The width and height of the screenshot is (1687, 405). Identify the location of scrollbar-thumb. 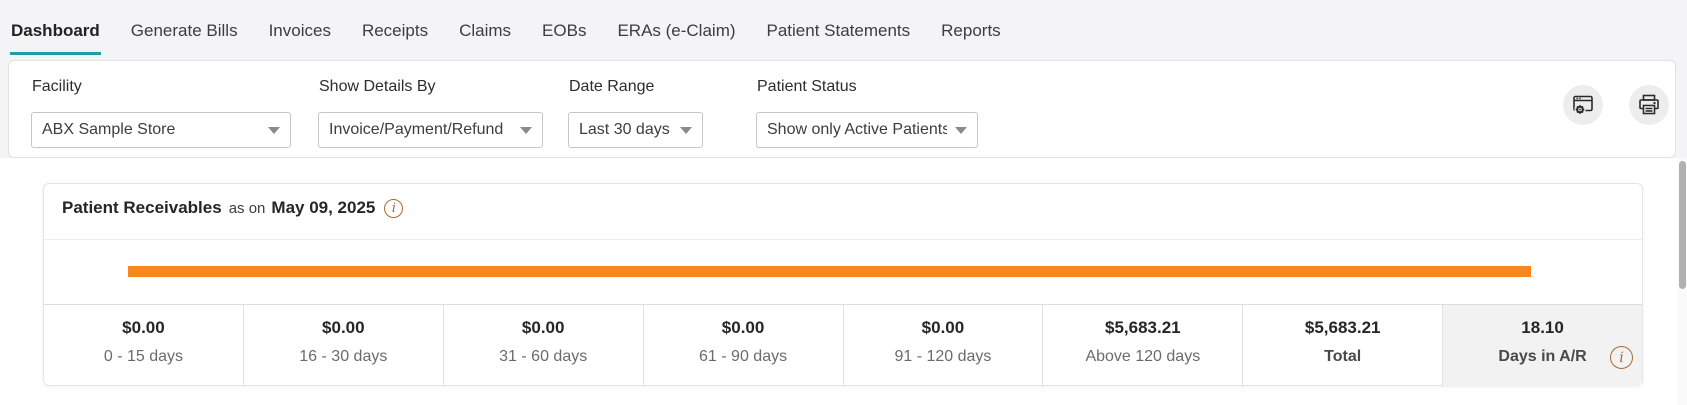
(1682, 225).